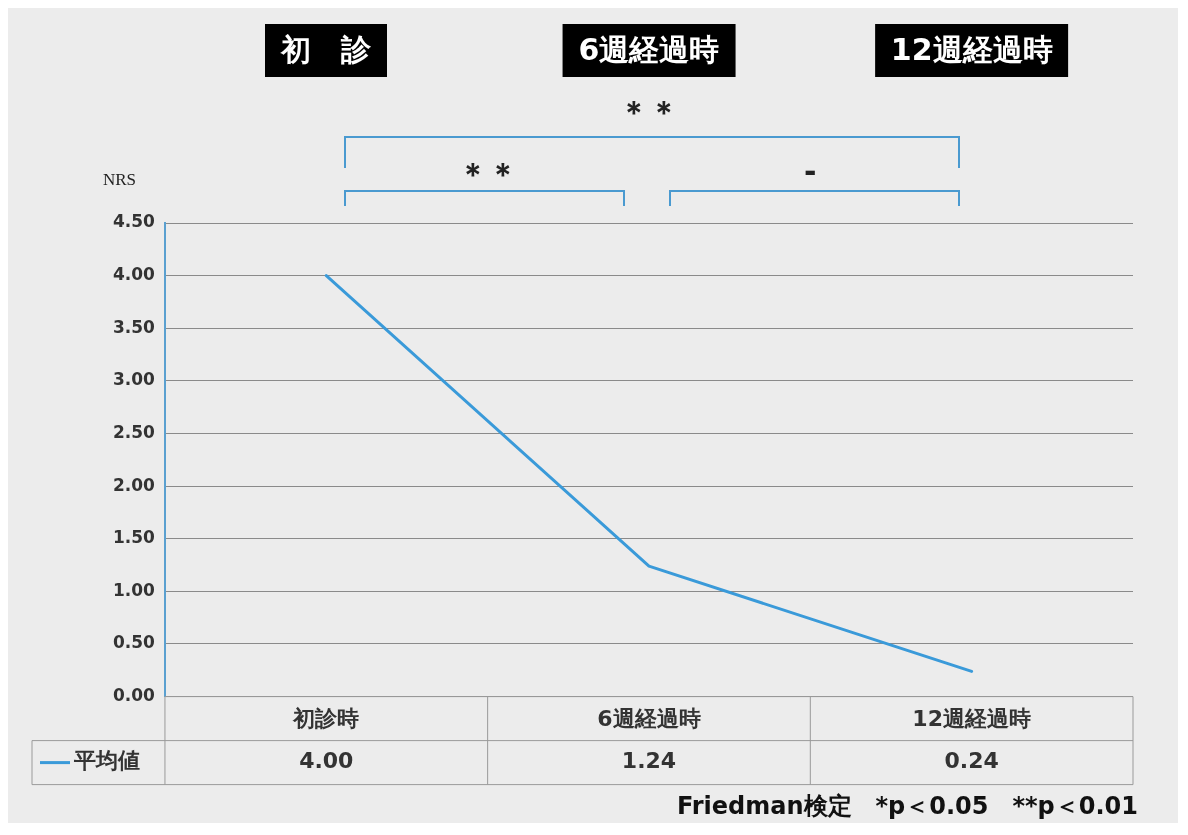  Describe the element at coordinates (971, 718) in the screenshot. I see `x-tick-label: 12週経過時` at that location.